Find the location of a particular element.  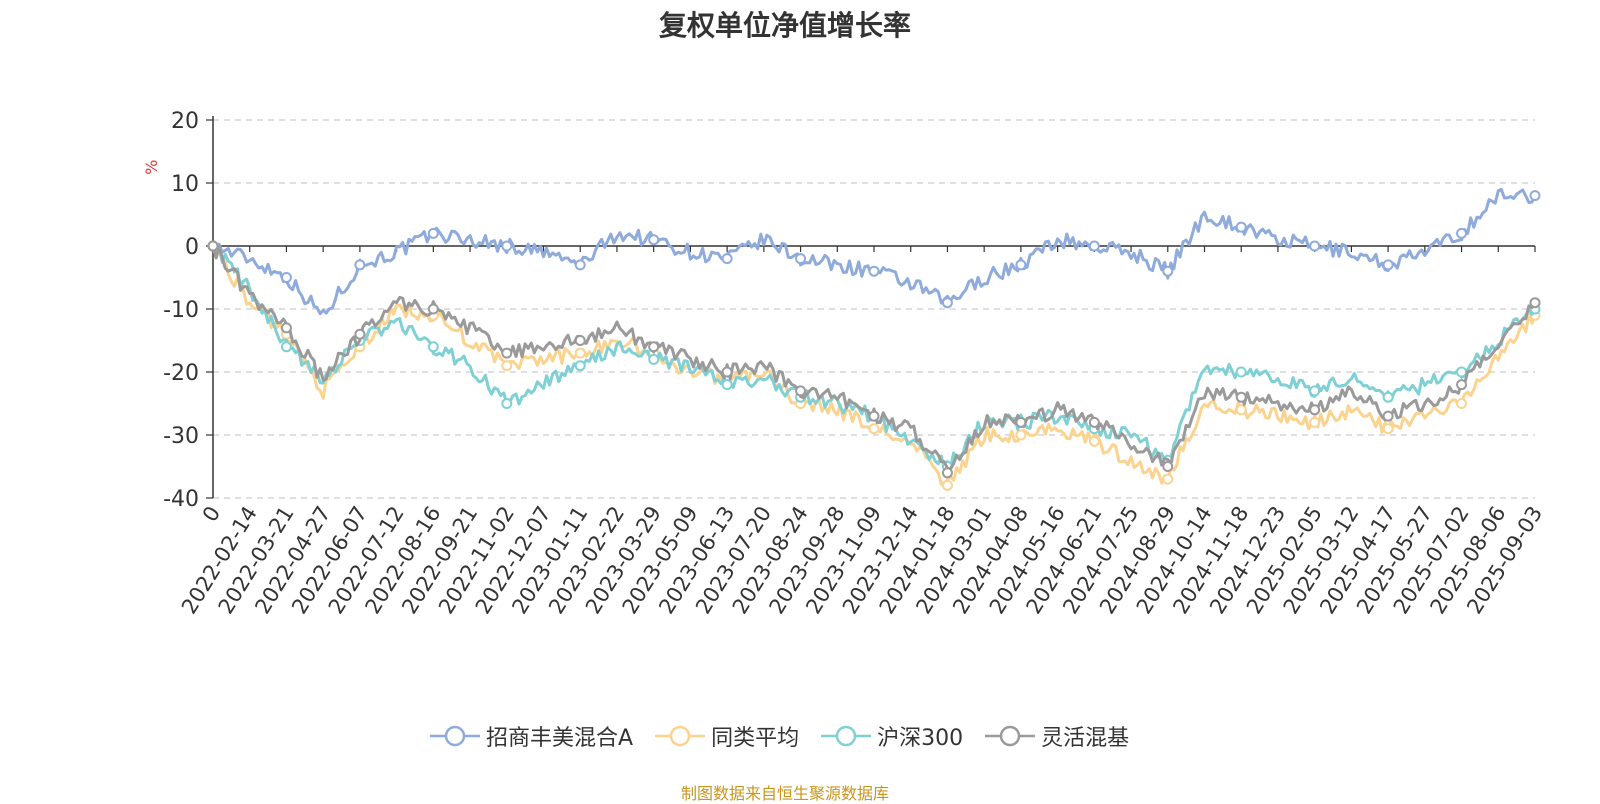

y-tick-label: 20 is located at coordinates (185, 121).